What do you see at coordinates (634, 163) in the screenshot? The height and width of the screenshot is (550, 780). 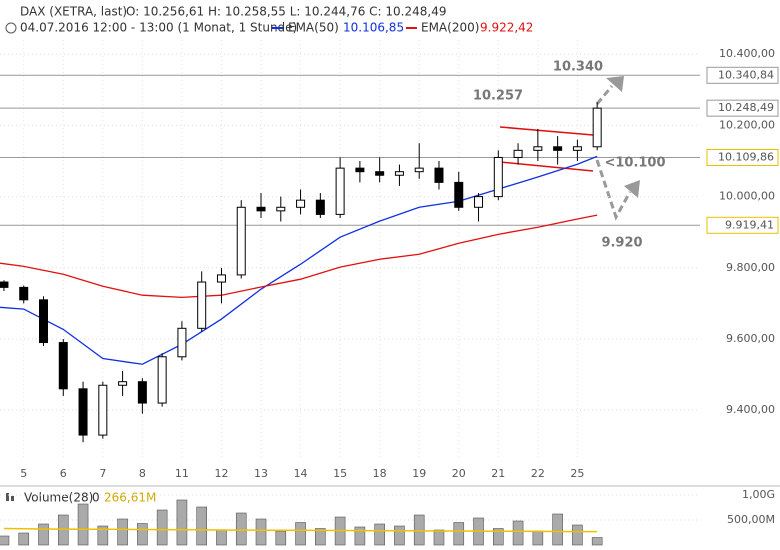 I see `annotation: <10.100` at bounding box center [634, 163].